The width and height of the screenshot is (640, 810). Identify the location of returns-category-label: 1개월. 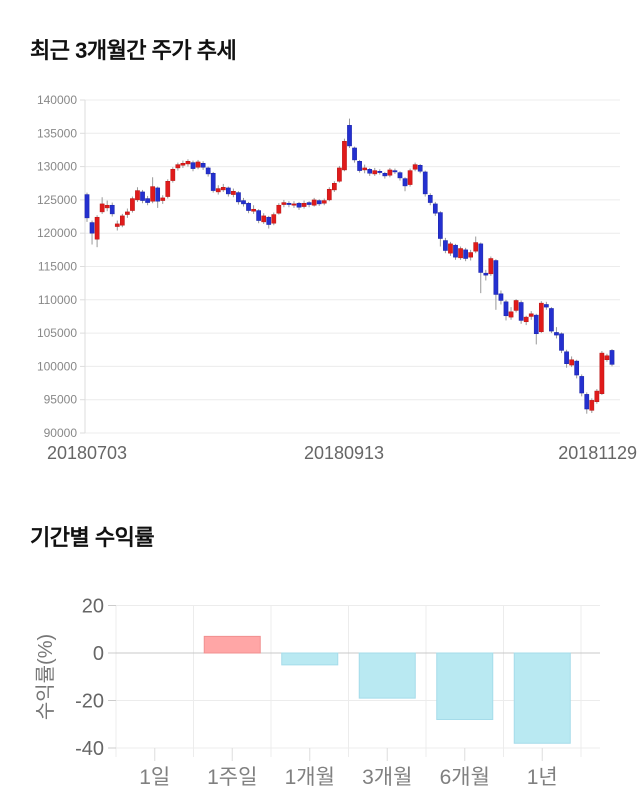
(310, 777).